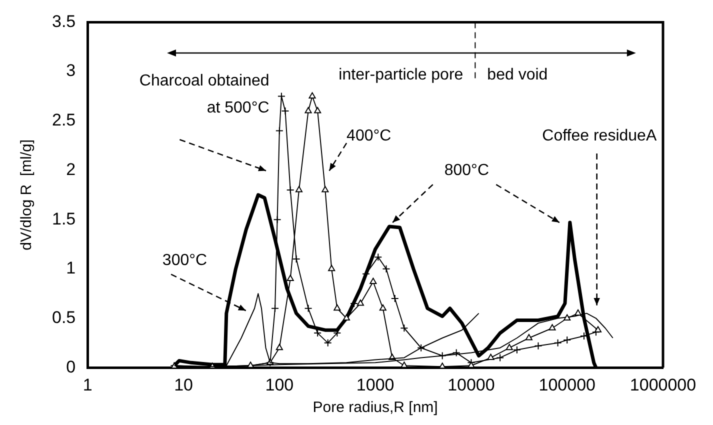  I want to click on y-axis-title: dV/dlog R [ml/g], so click(27, 194).